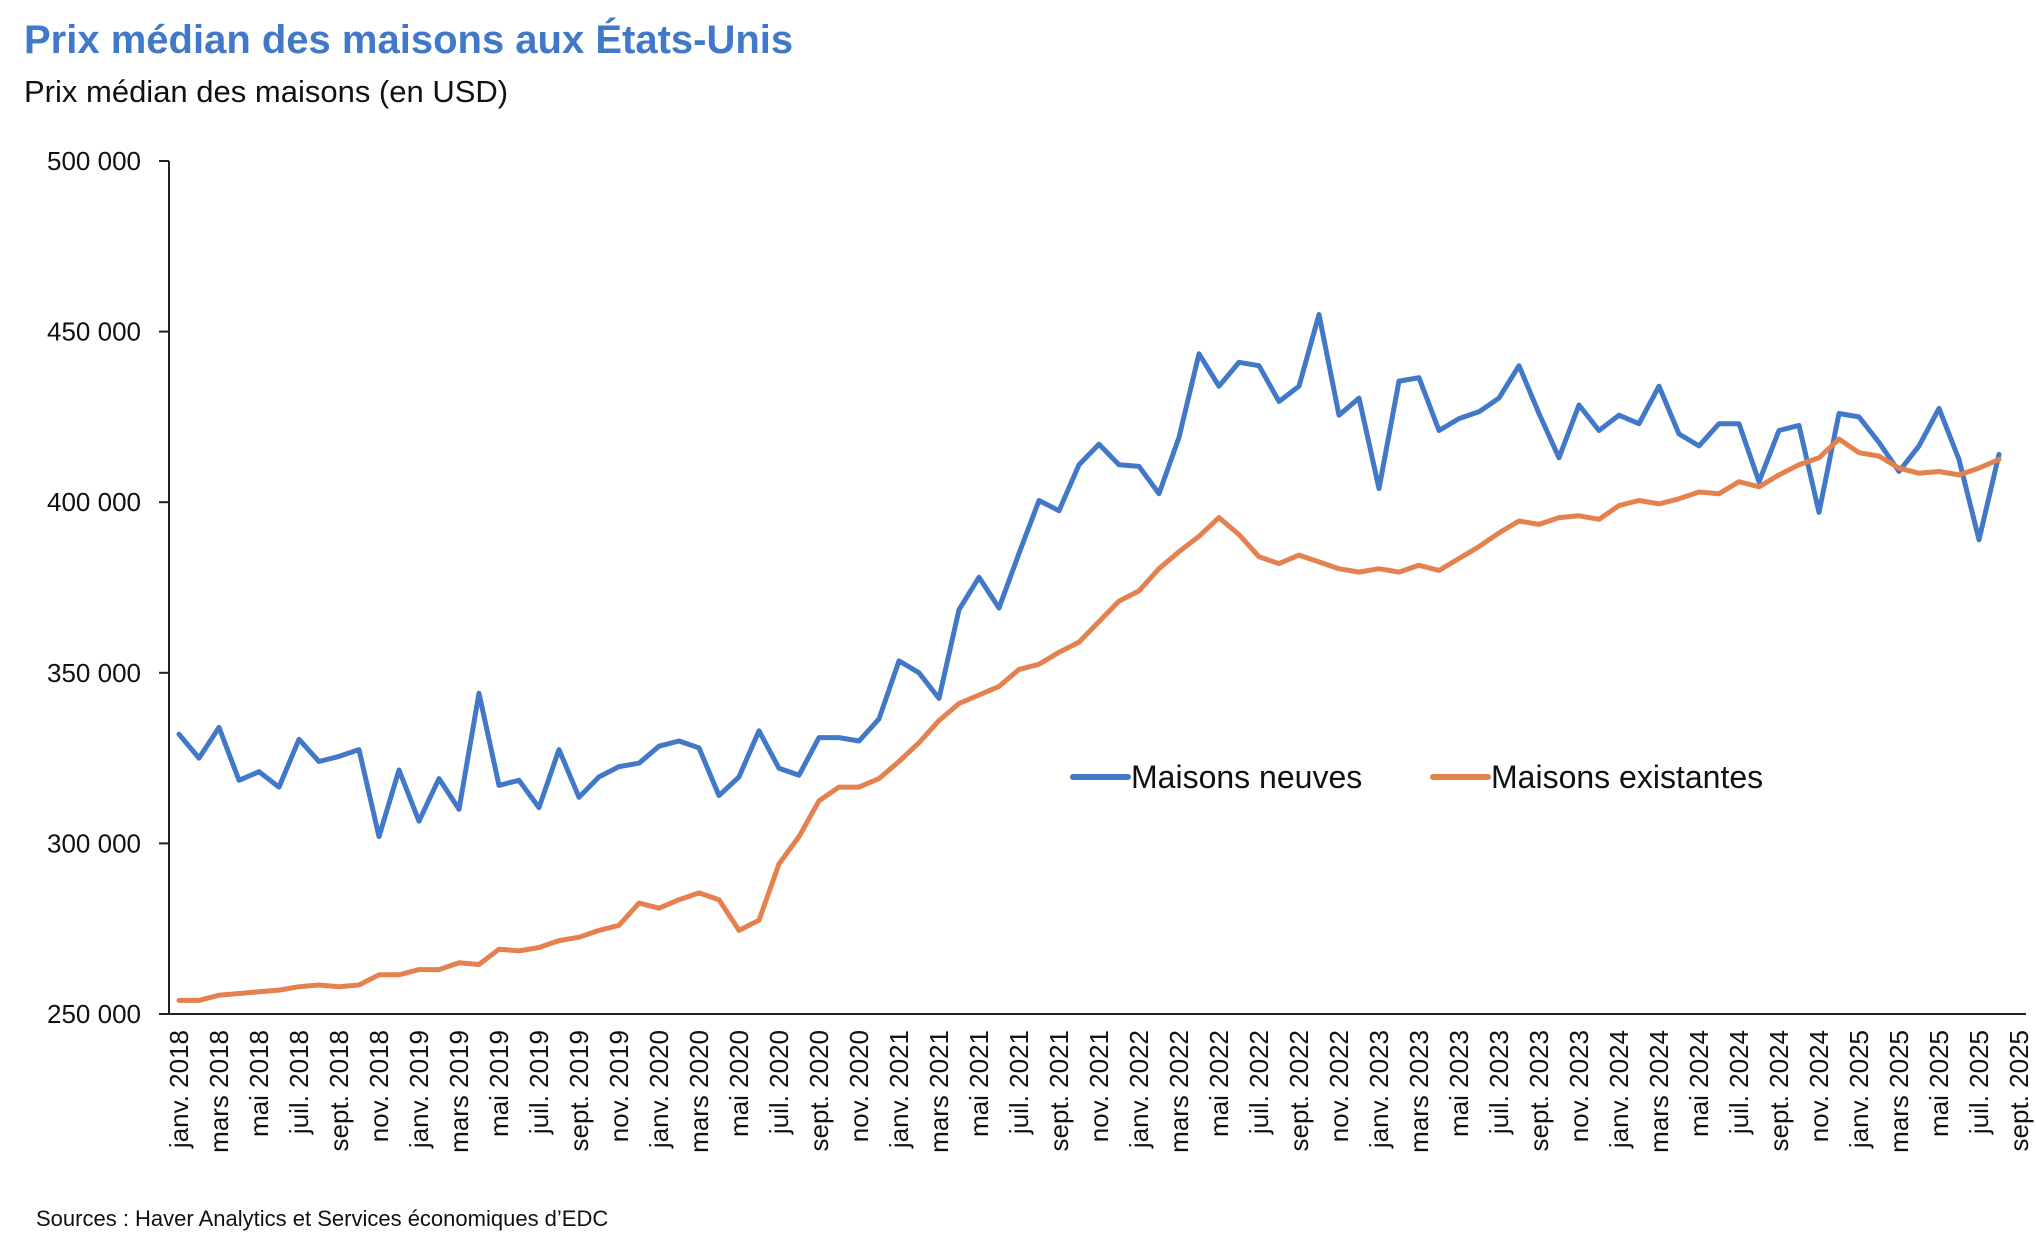  I want to click on x-tick-label: mars 2021, so click(939, 1091).